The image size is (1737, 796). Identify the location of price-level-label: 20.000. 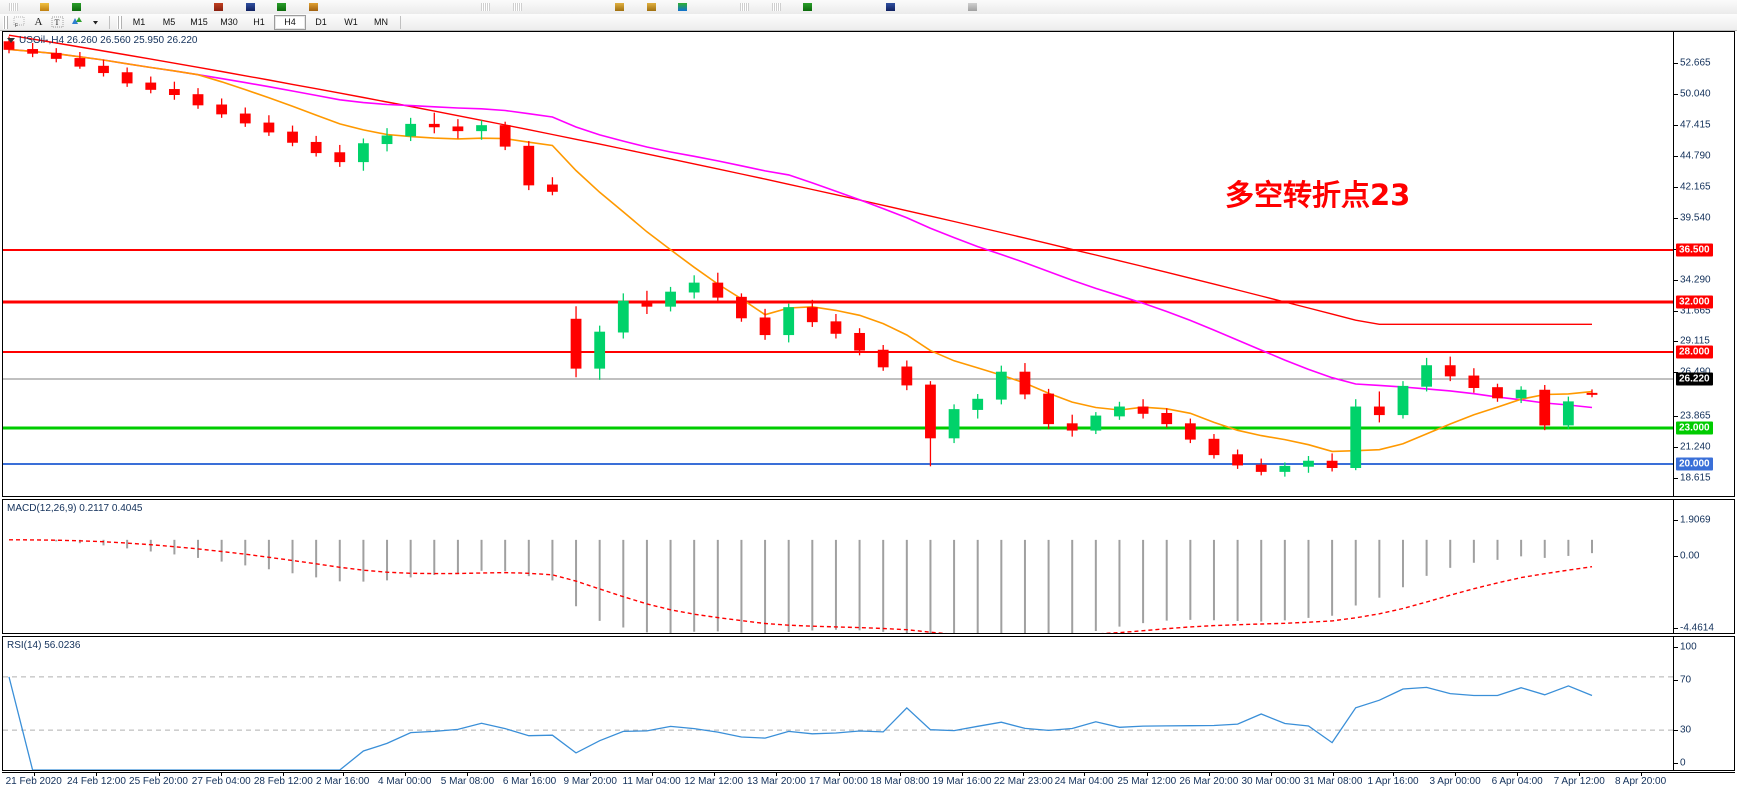
(1694, 464).